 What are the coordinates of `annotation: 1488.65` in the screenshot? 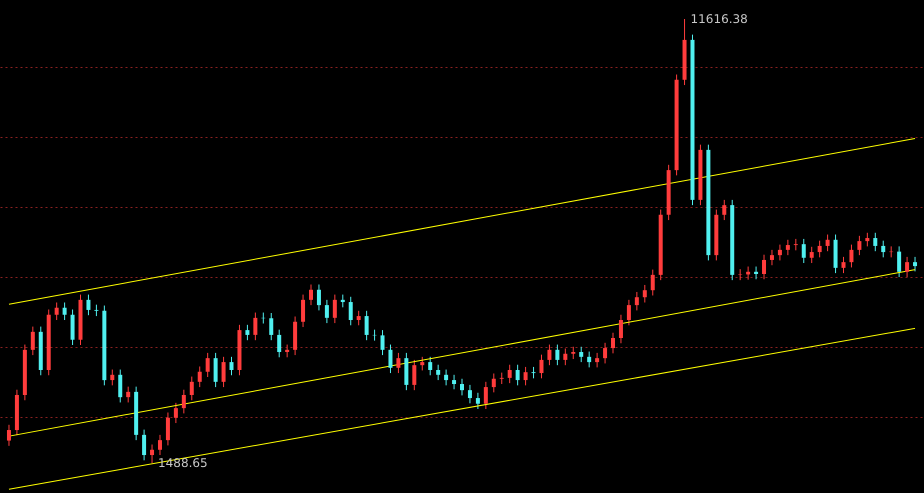 It's located at (183, 463).